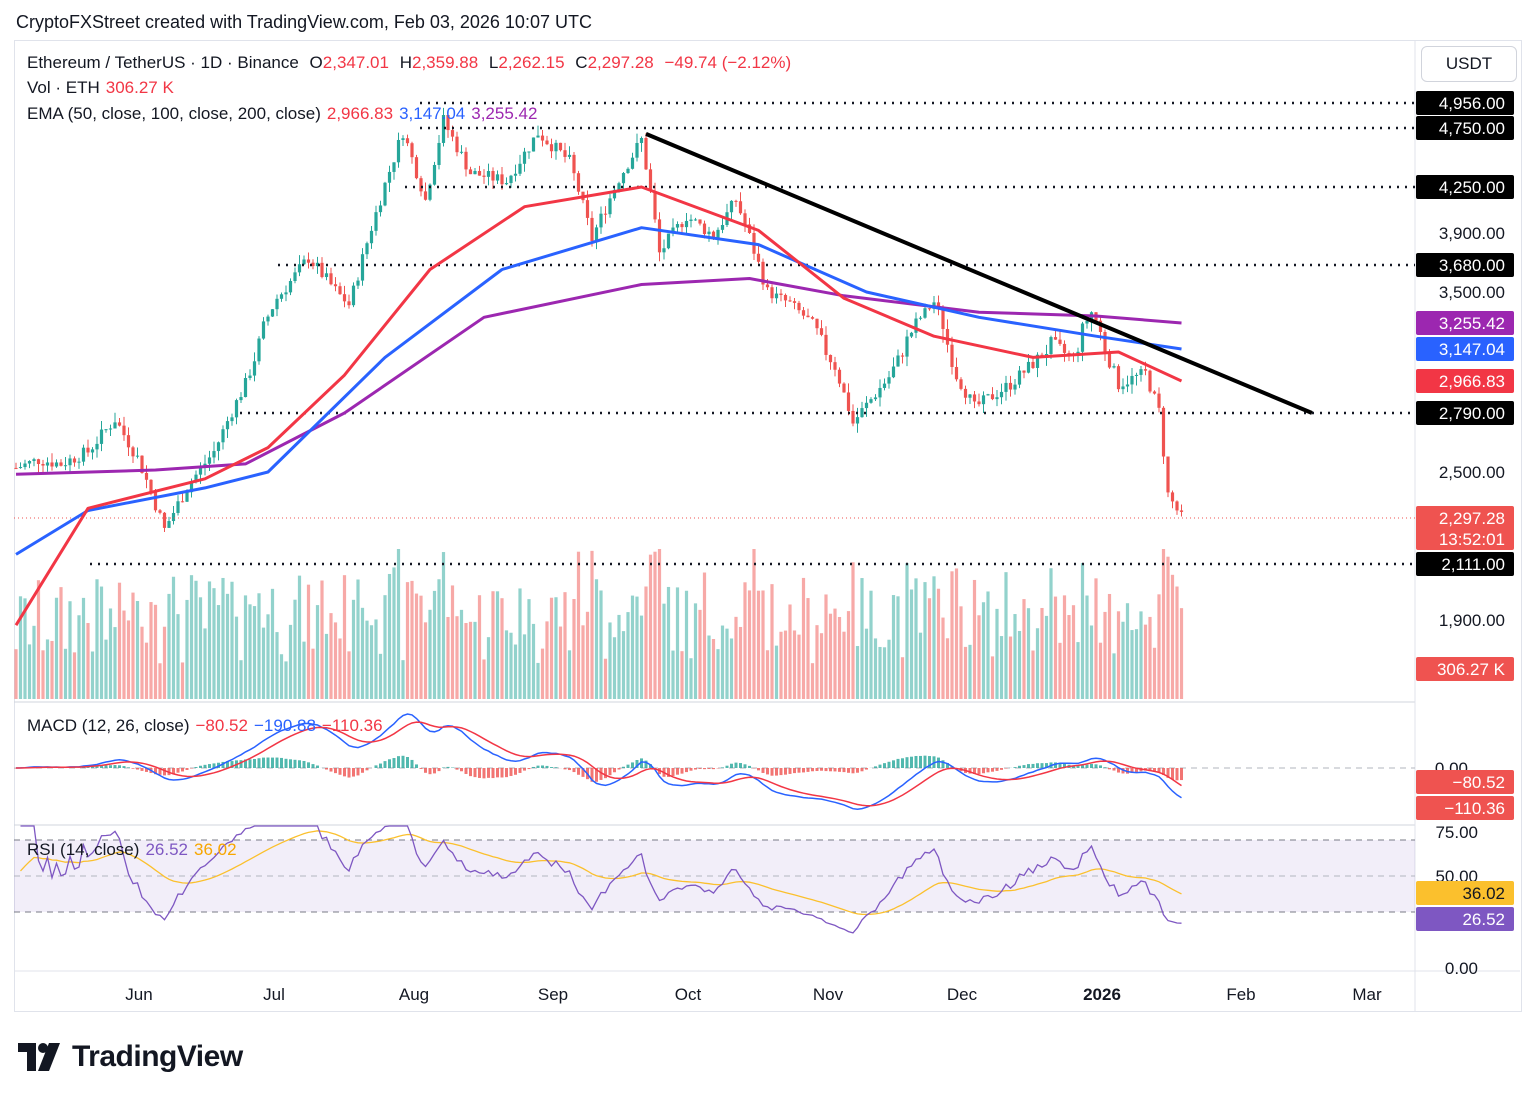  What do you see at coordinates (1469, 64) in the screenshot?
I see `currency-selector: USDT` at bounding box center [1469, 64].